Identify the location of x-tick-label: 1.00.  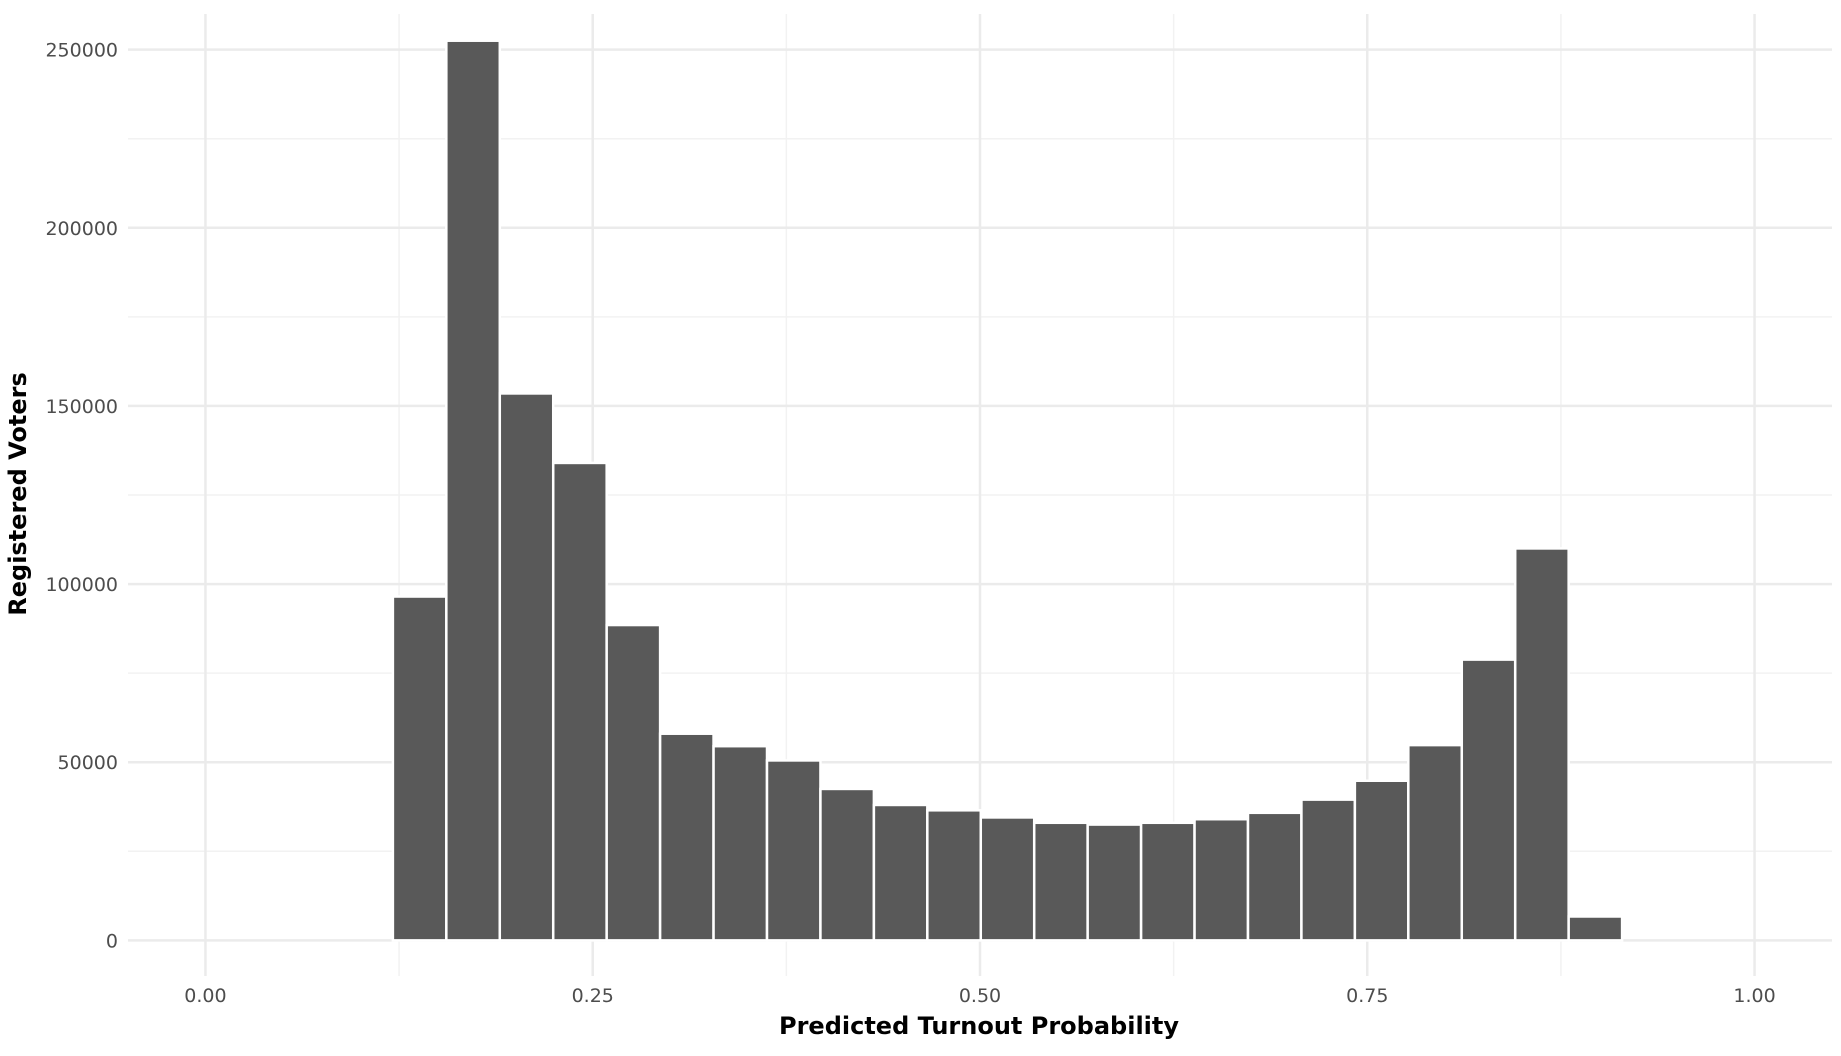
(1754, 996).